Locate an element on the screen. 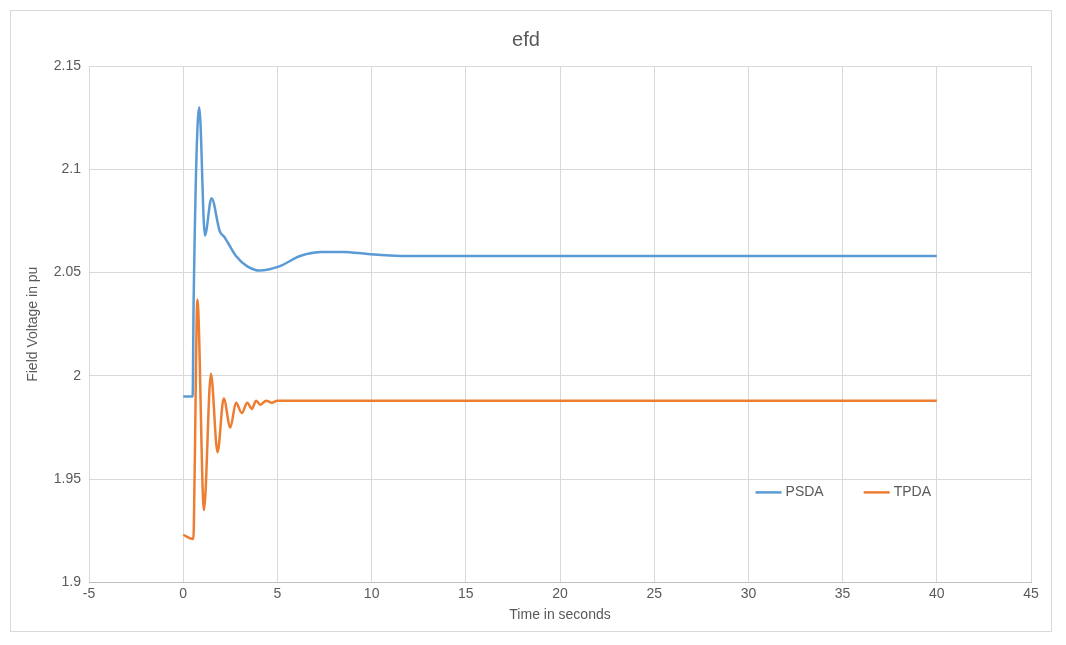 This screenshot has width=1066, height=645. x-tick-label: 45 is located at coordinates (1031, 592).